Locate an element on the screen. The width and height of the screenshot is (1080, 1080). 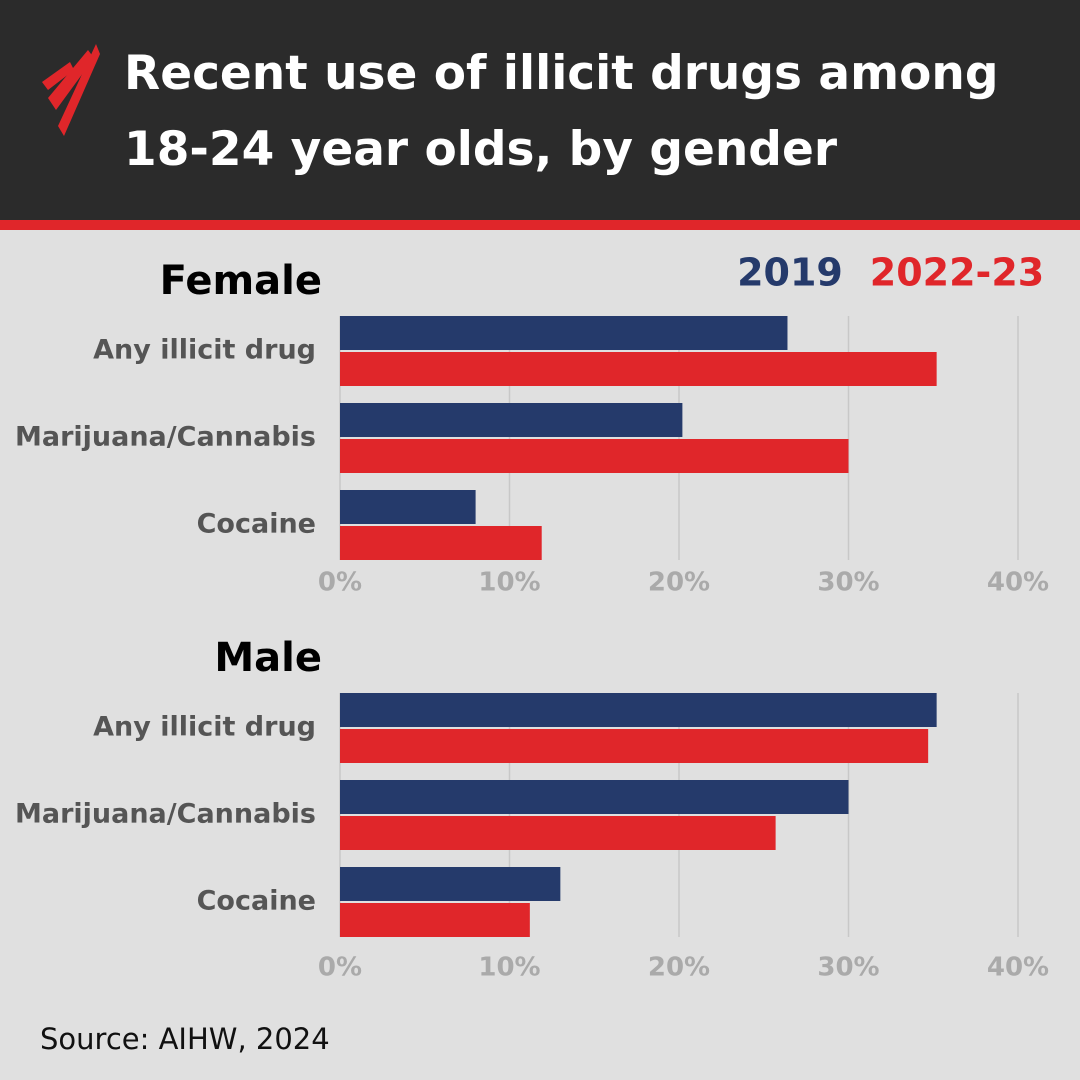
panel-title: Female is located at coordinates (241, 281).